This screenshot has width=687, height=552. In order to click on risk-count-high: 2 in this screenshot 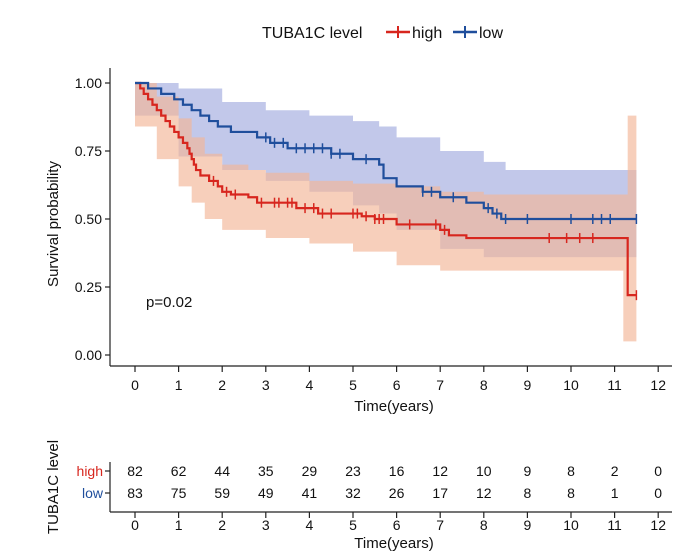, I will do `click(615, 471)`.